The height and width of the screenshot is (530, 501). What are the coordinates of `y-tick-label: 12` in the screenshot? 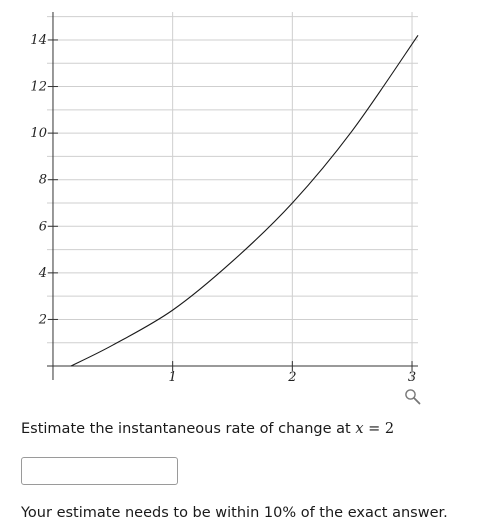 It's located at (38, 87).